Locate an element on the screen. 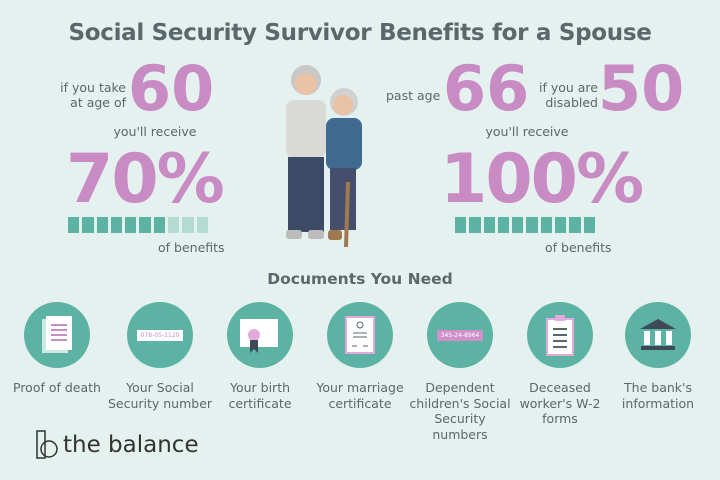  right-disabled-line1: if you are is located at coordinates (568, 87).